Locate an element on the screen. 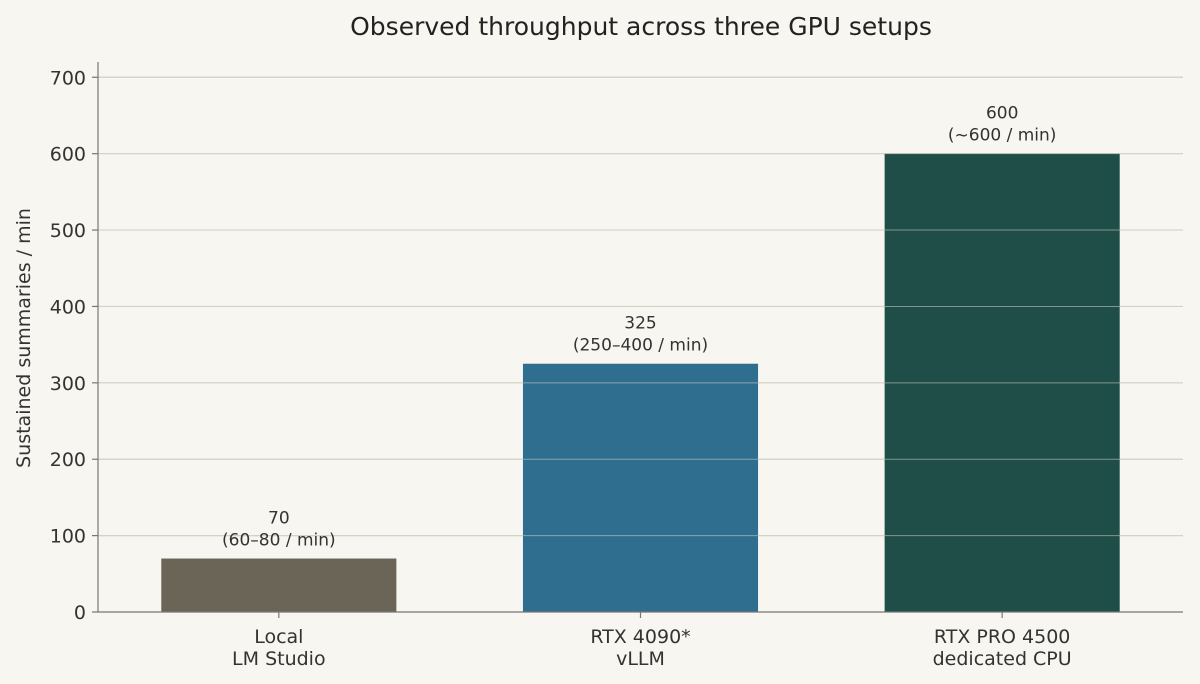  y-tick-label: 100 is located at coordinates (68, 537).